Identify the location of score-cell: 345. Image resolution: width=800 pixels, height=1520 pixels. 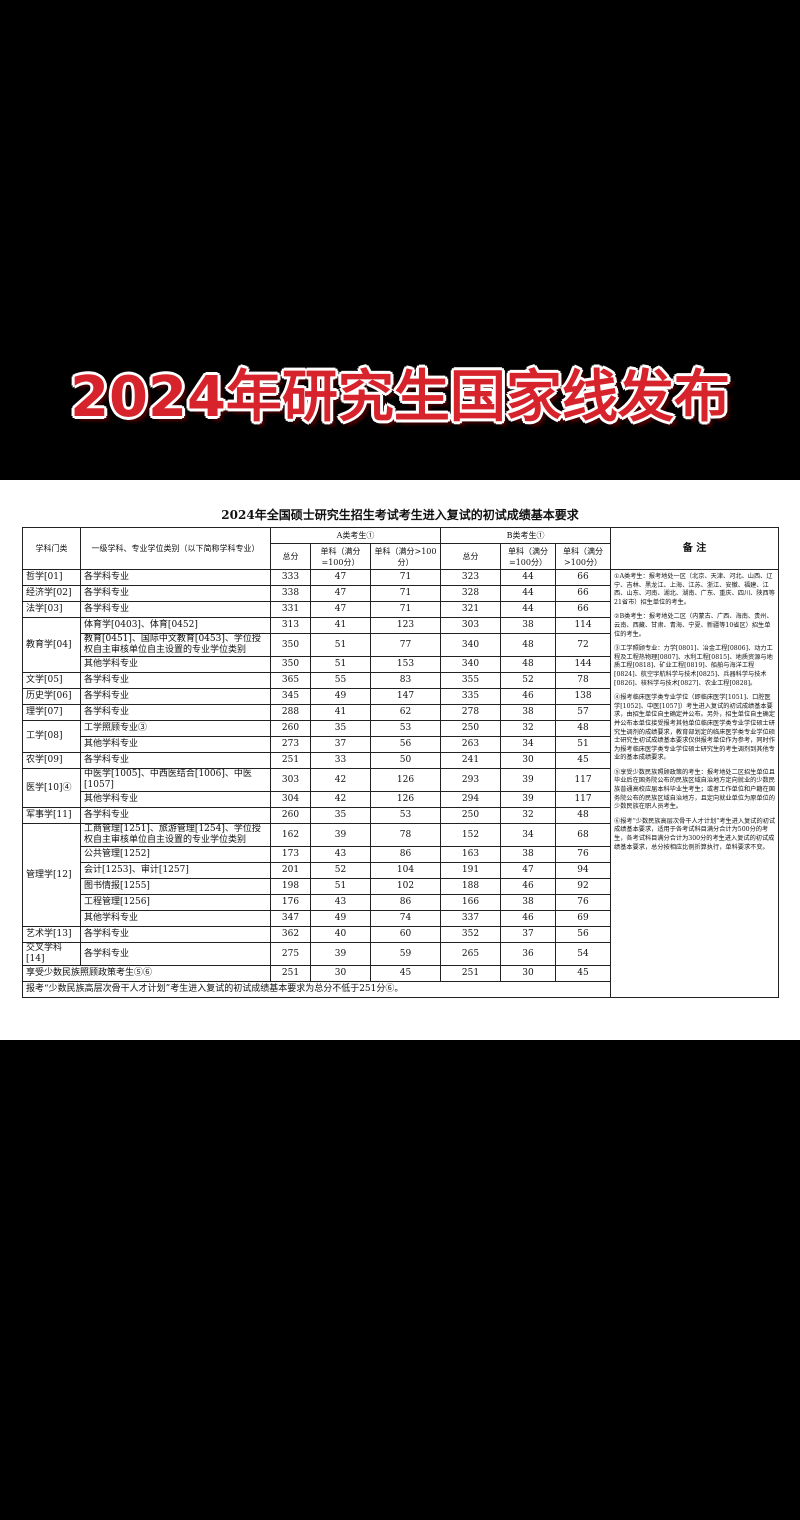
(290, 696).